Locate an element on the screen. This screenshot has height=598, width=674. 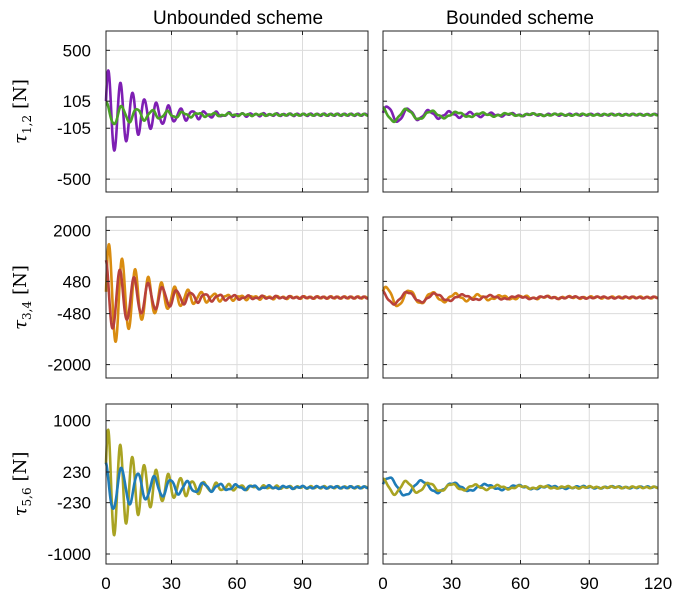
panel-r1-c0: -2000 -480 480 2000 is located at coordinates (208, 297).